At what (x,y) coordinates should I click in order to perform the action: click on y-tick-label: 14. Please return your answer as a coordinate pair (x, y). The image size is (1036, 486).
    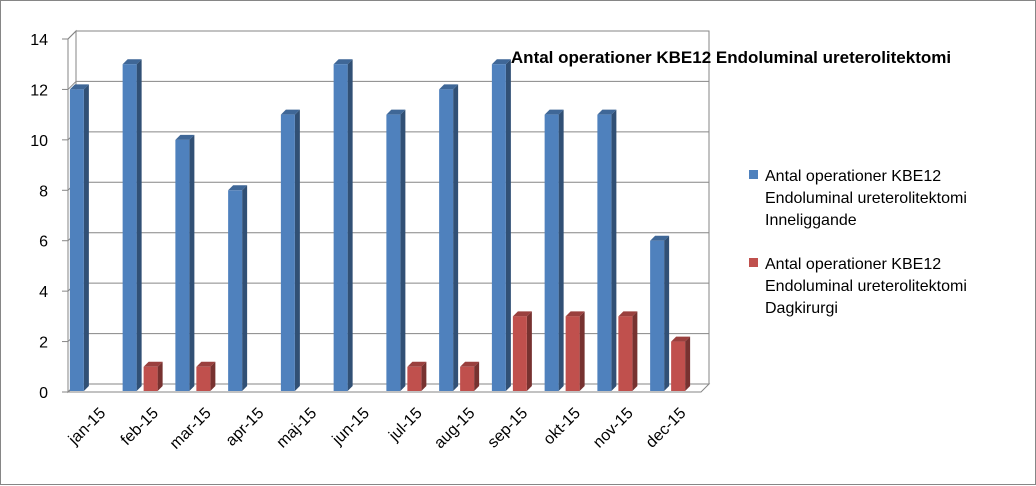
    Looking at the image, I should click on (39, 40).